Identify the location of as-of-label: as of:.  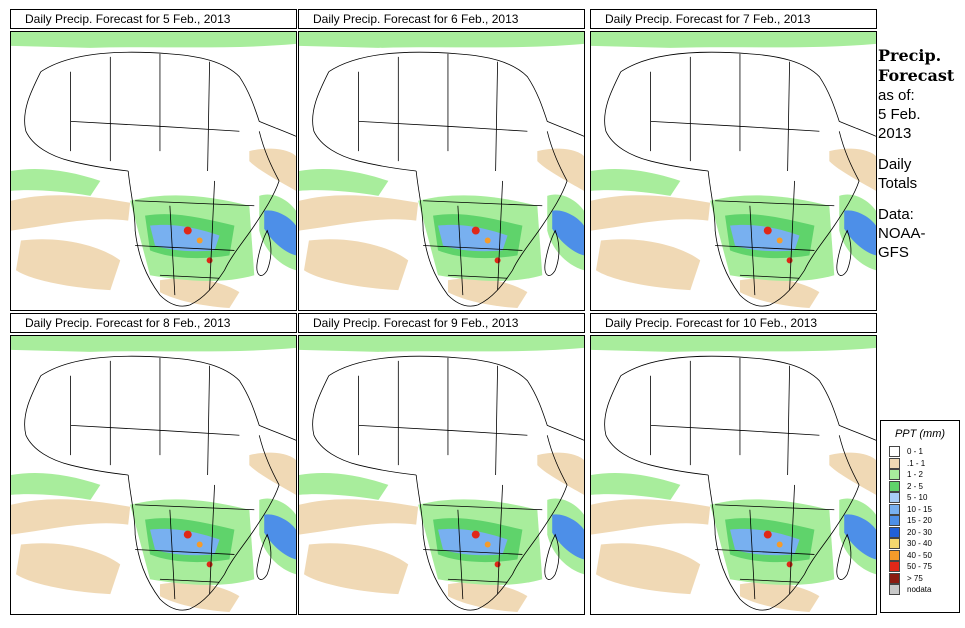
(896, 95).